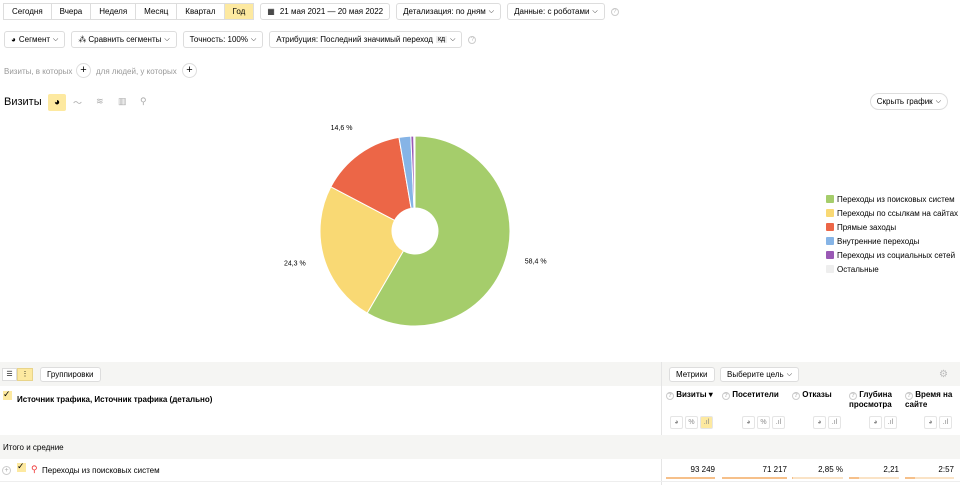  I want to click on legend-item: Остальные, so click(892, 269).